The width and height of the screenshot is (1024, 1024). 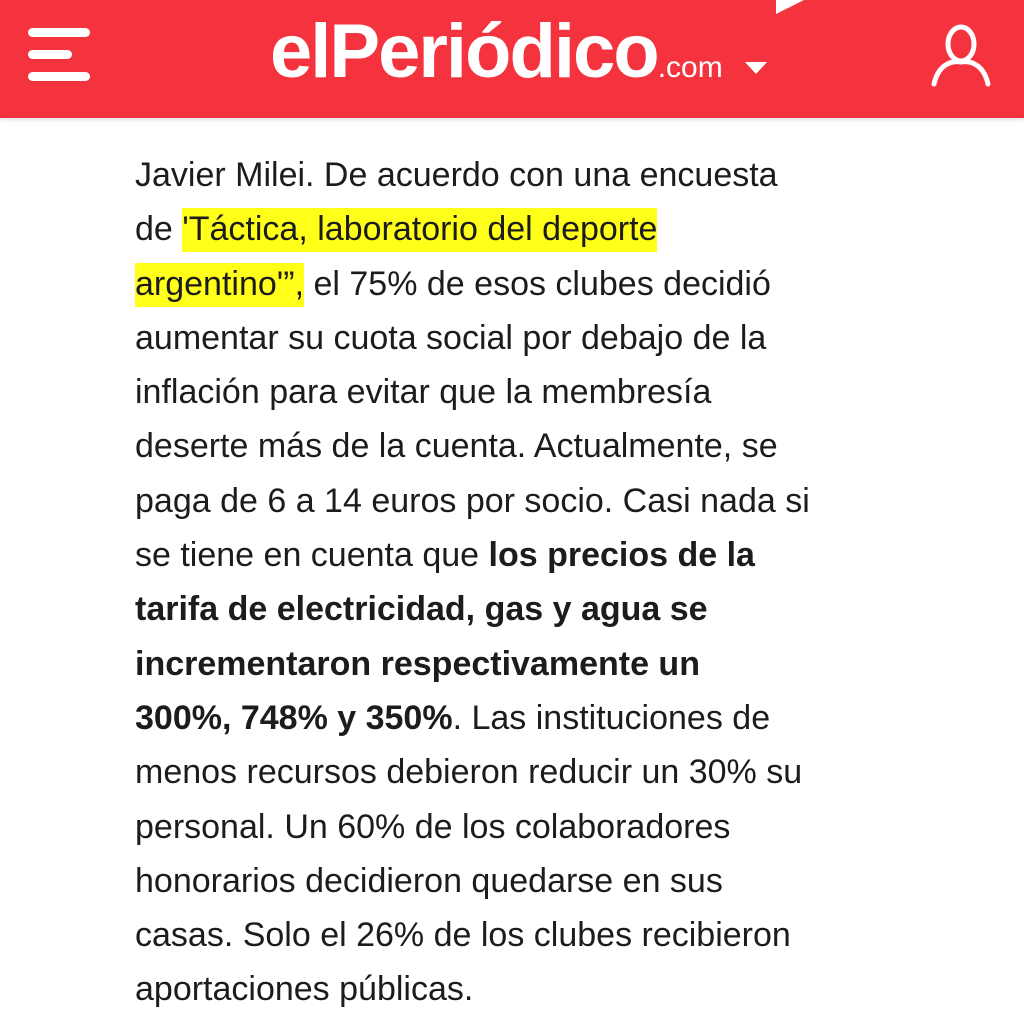 What do you see at coordinates (433, 826) in the screenshot?
I see `body-text: personal. Un 60% de los colaboradores` at bounding box center [433, 826].